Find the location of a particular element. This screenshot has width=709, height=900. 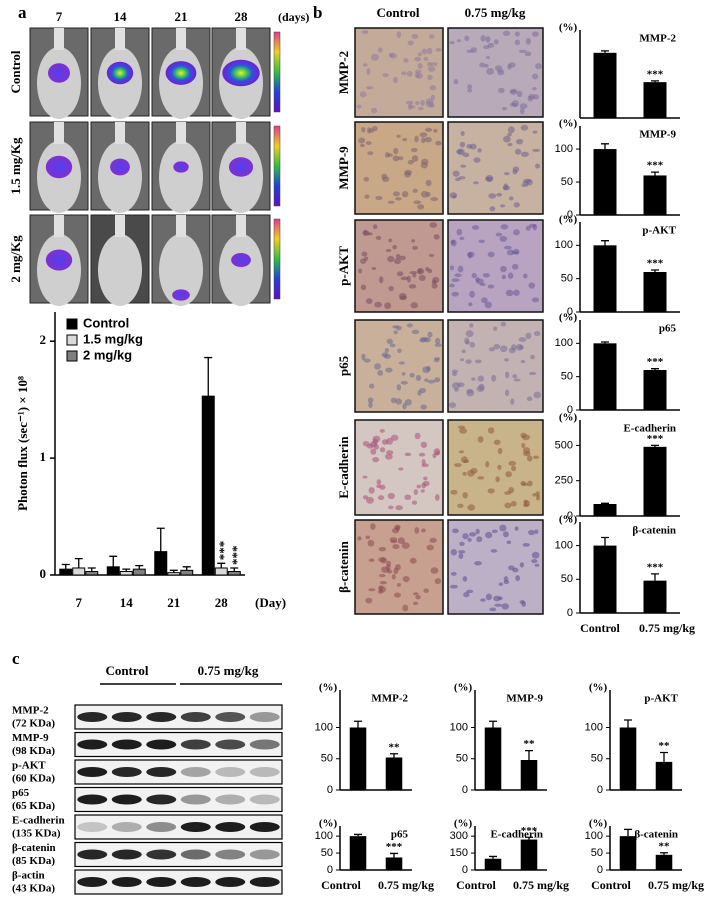

blot-label: MMP-9 is located at coordinates (30, 738).